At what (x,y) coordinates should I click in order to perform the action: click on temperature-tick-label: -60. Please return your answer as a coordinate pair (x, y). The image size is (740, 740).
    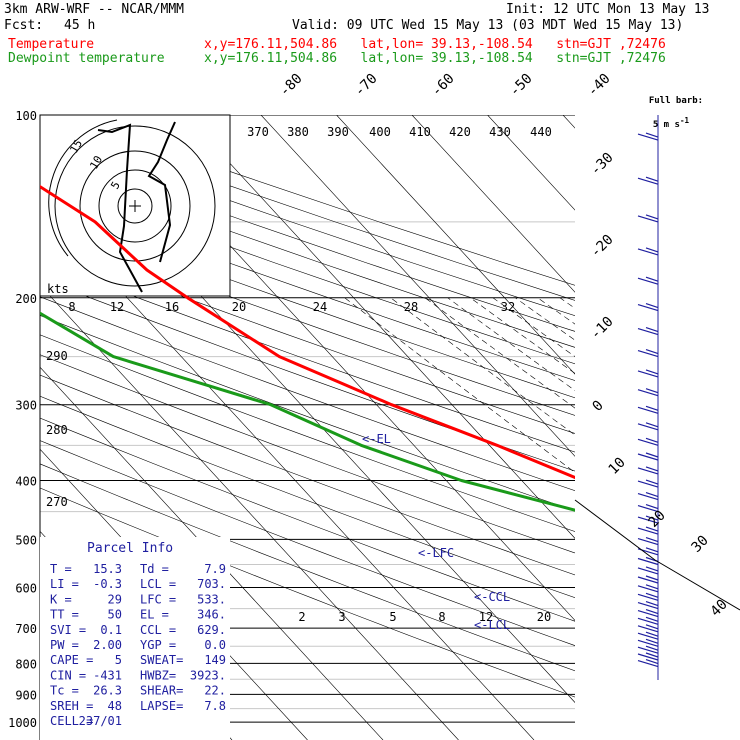
    Looking at the image, I should click on (443, 85).